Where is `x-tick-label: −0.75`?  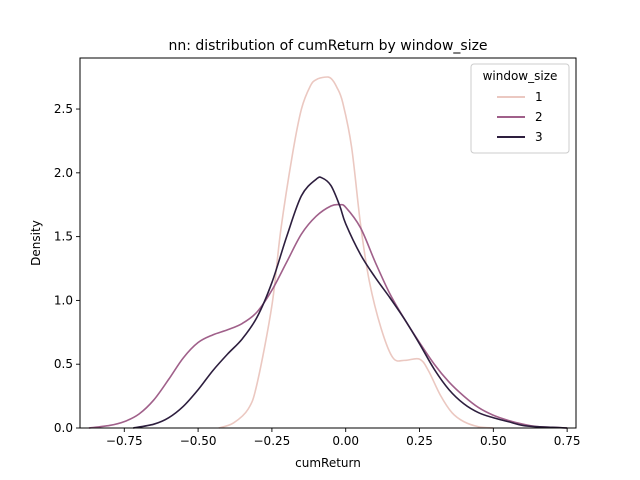 x-tick-label: −0.75 is located at coordinates (124, 441).